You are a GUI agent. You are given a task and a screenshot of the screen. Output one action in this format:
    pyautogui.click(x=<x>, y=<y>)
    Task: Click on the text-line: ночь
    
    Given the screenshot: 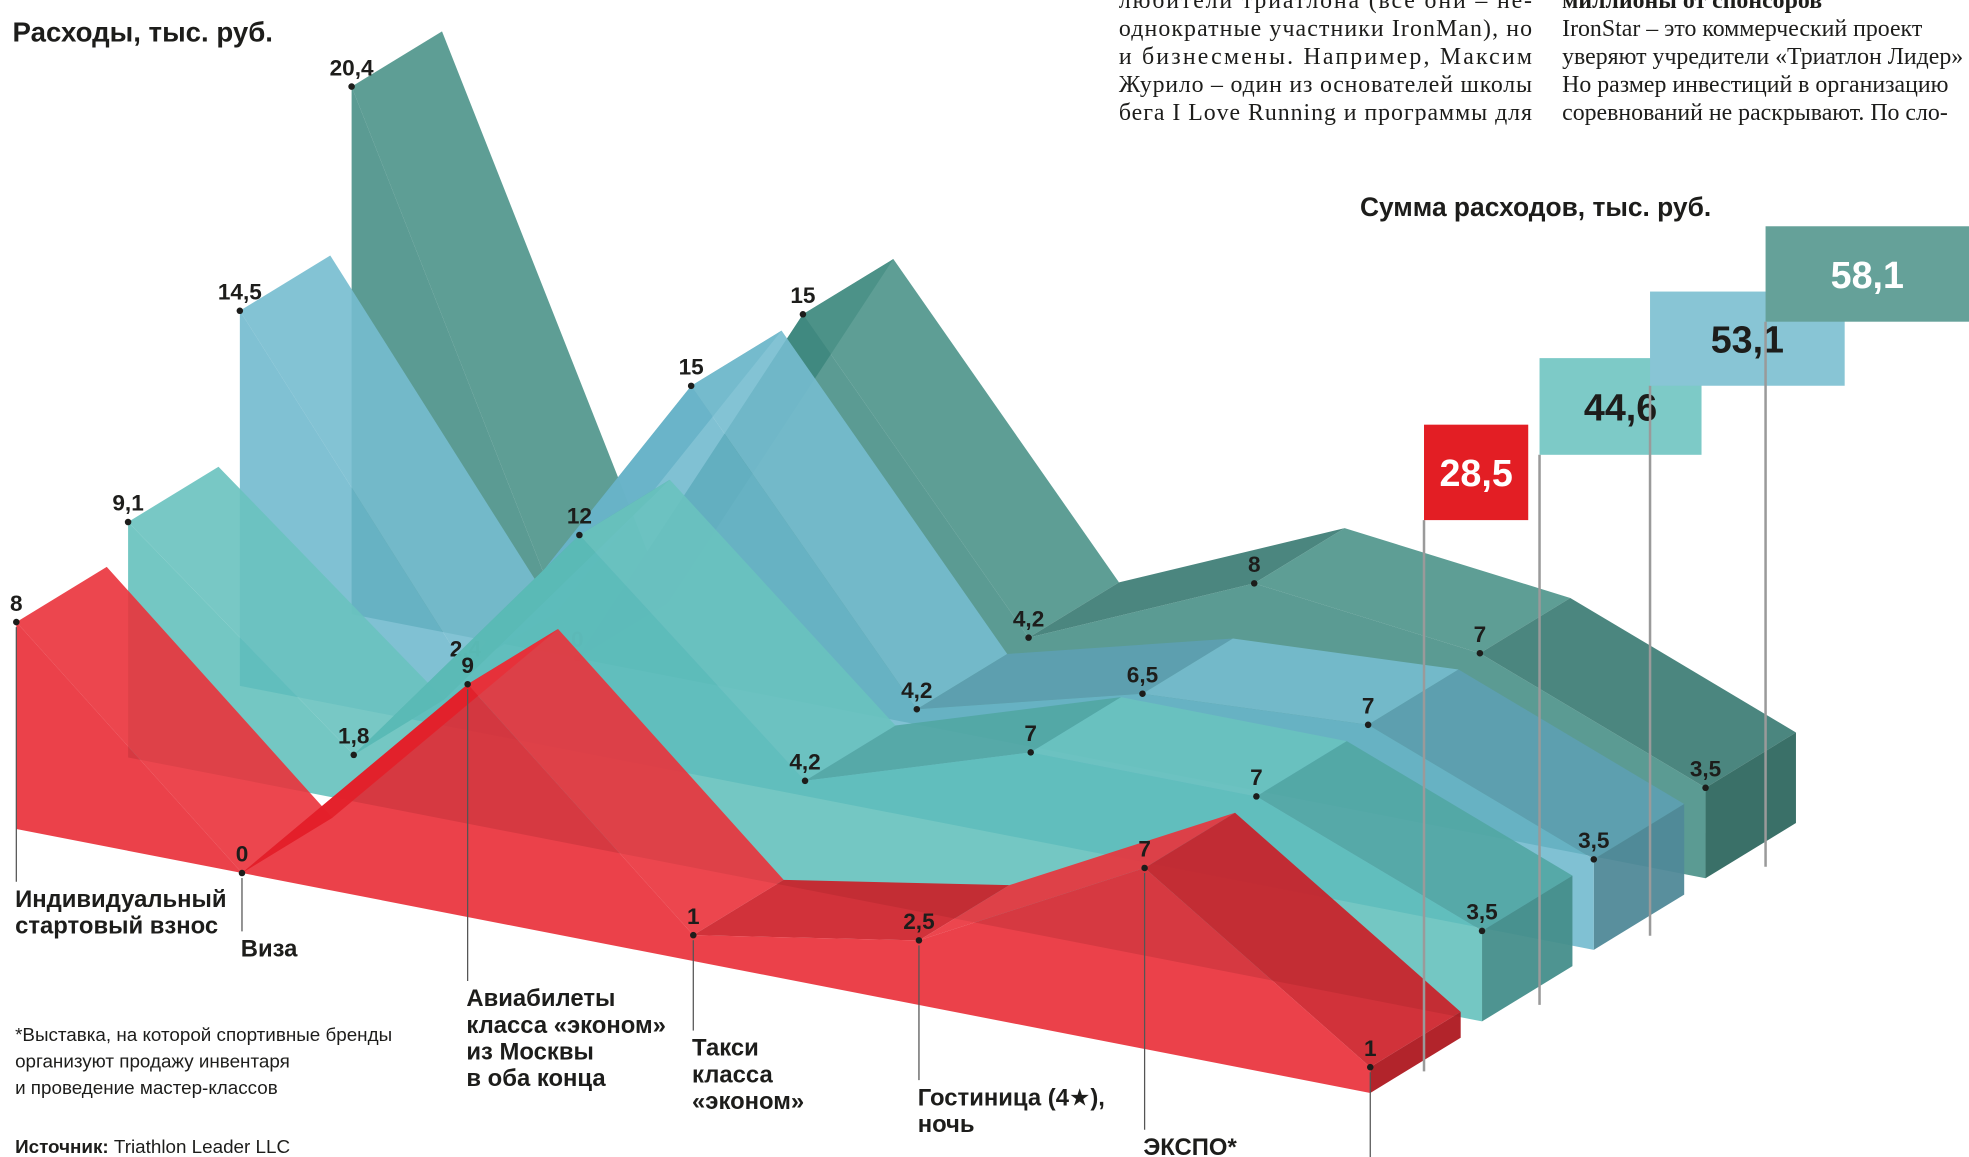 What is the action you would take?
    pyautogui.click(x=946, y=1124)
    